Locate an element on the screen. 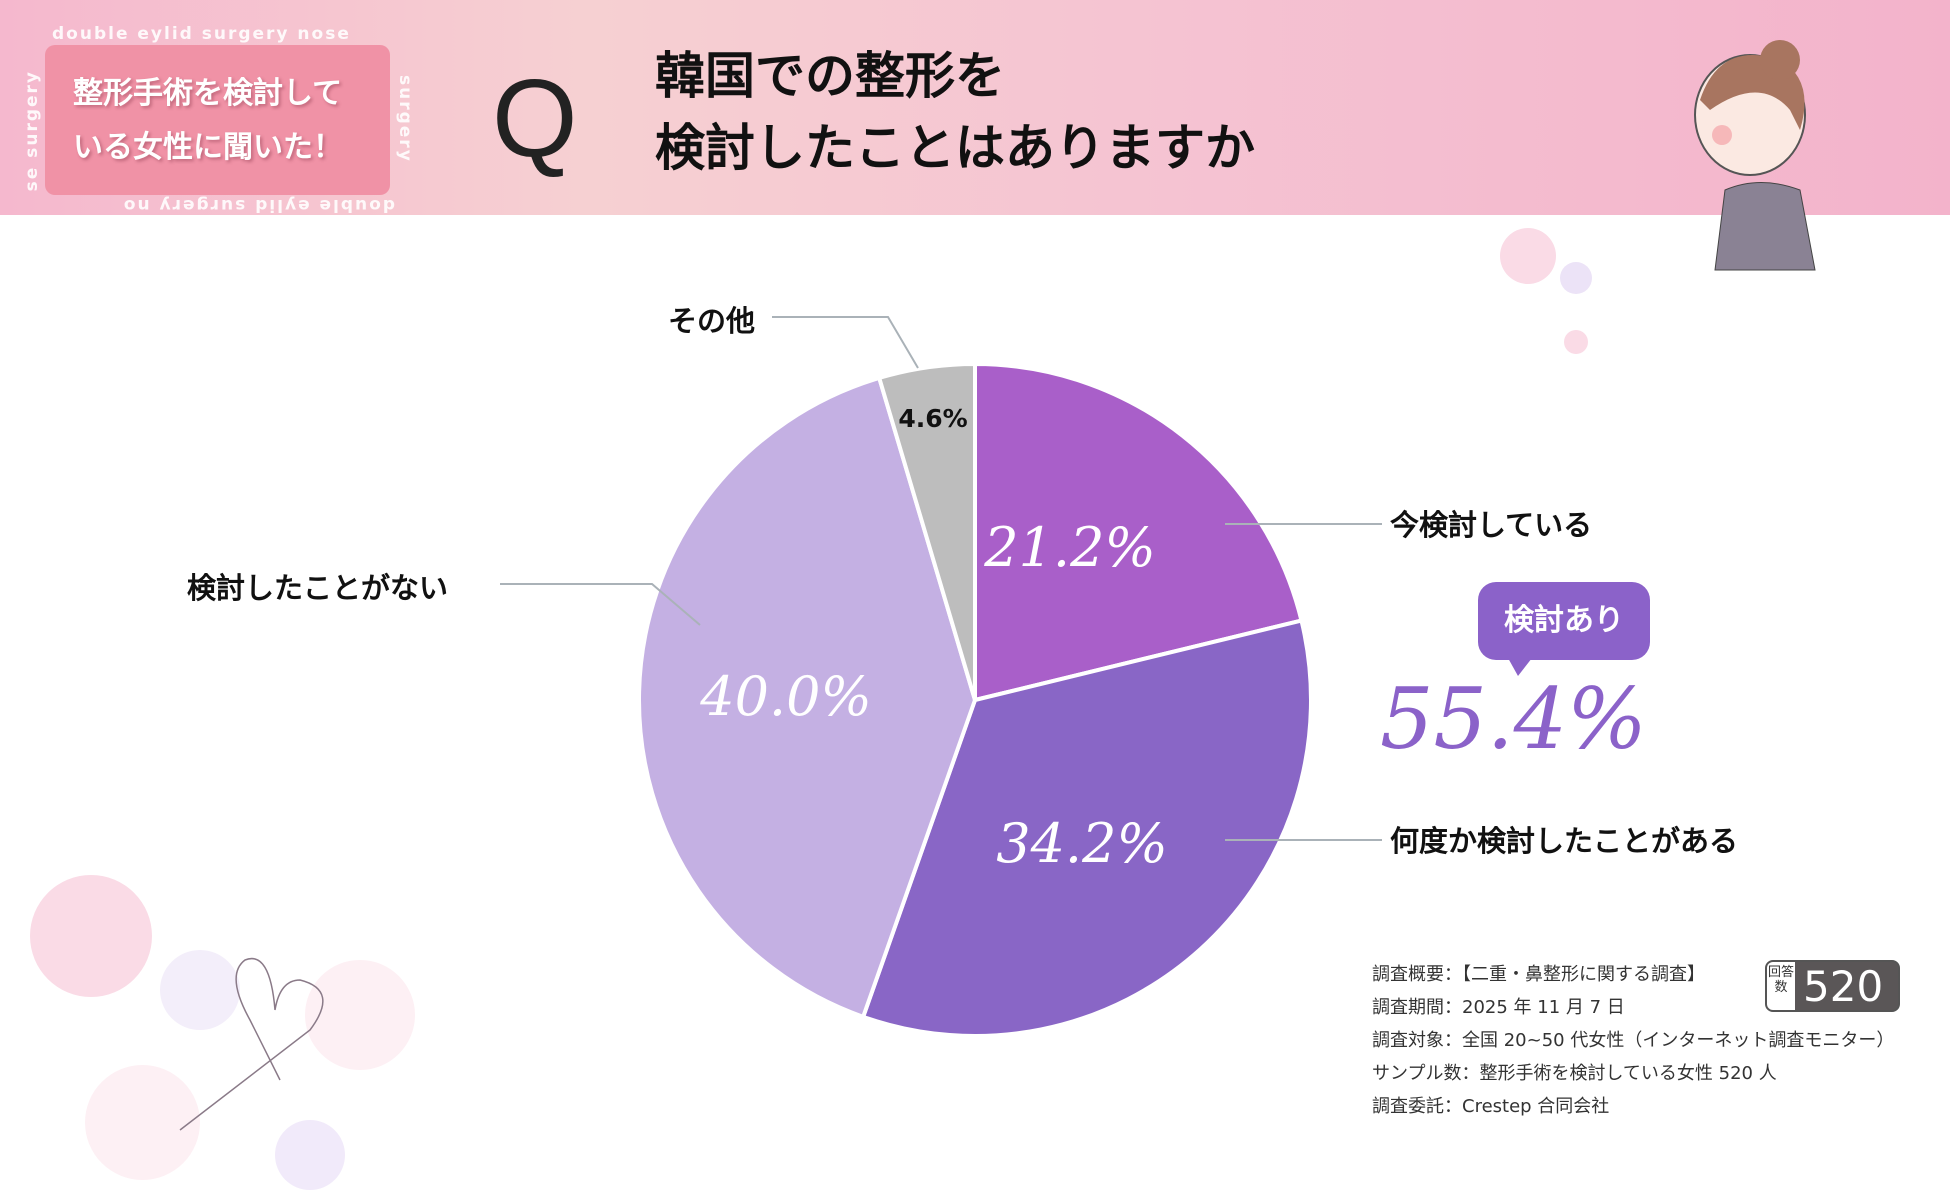 The height and width of the screenshot is (1190, 1950). badge-line: 整形手術を検討して is located at coordinates (208, 93).